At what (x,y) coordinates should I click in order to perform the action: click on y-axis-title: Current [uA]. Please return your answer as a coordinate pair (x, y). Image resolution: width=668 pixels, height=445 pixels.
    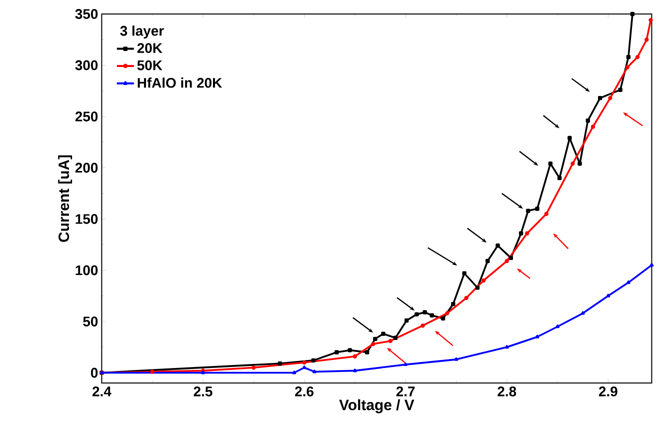
    Looking at the image, I should click on (65, 198).